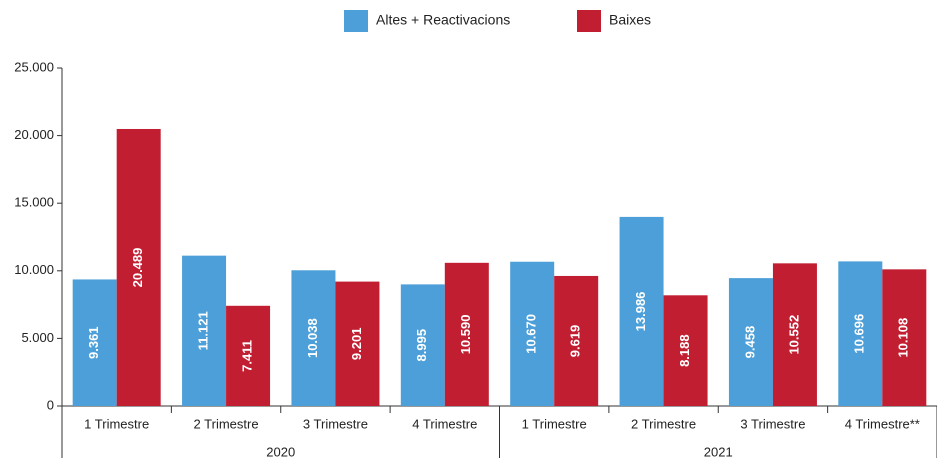 The height and width of the screenshot is (465, 937). I want to click on value-label: 9.458, so click(749, 342).